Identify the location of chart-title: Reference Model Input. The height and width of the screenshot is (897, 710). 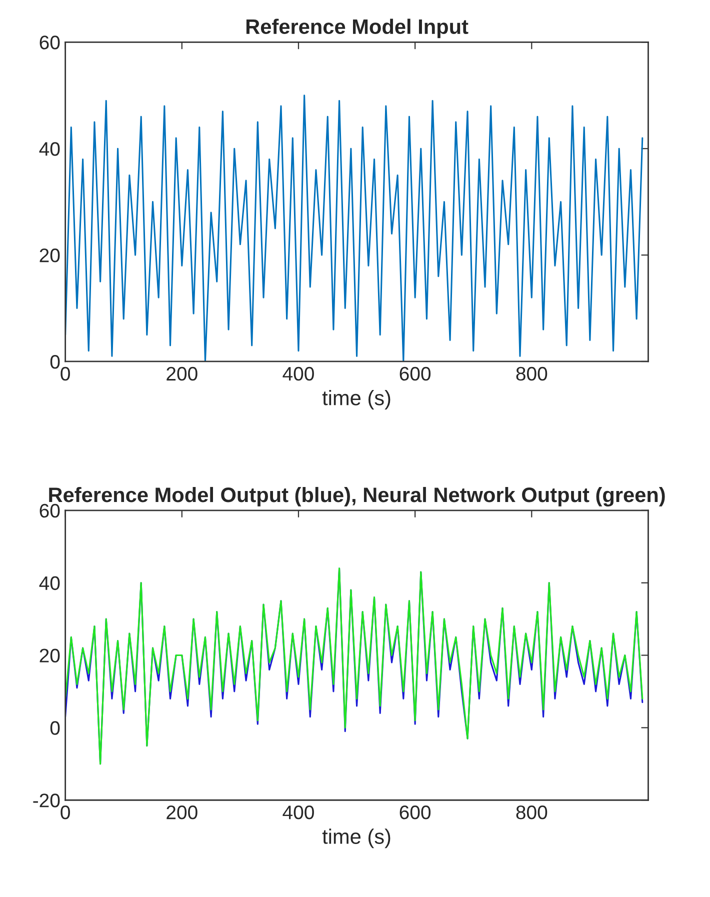
(357, 28).